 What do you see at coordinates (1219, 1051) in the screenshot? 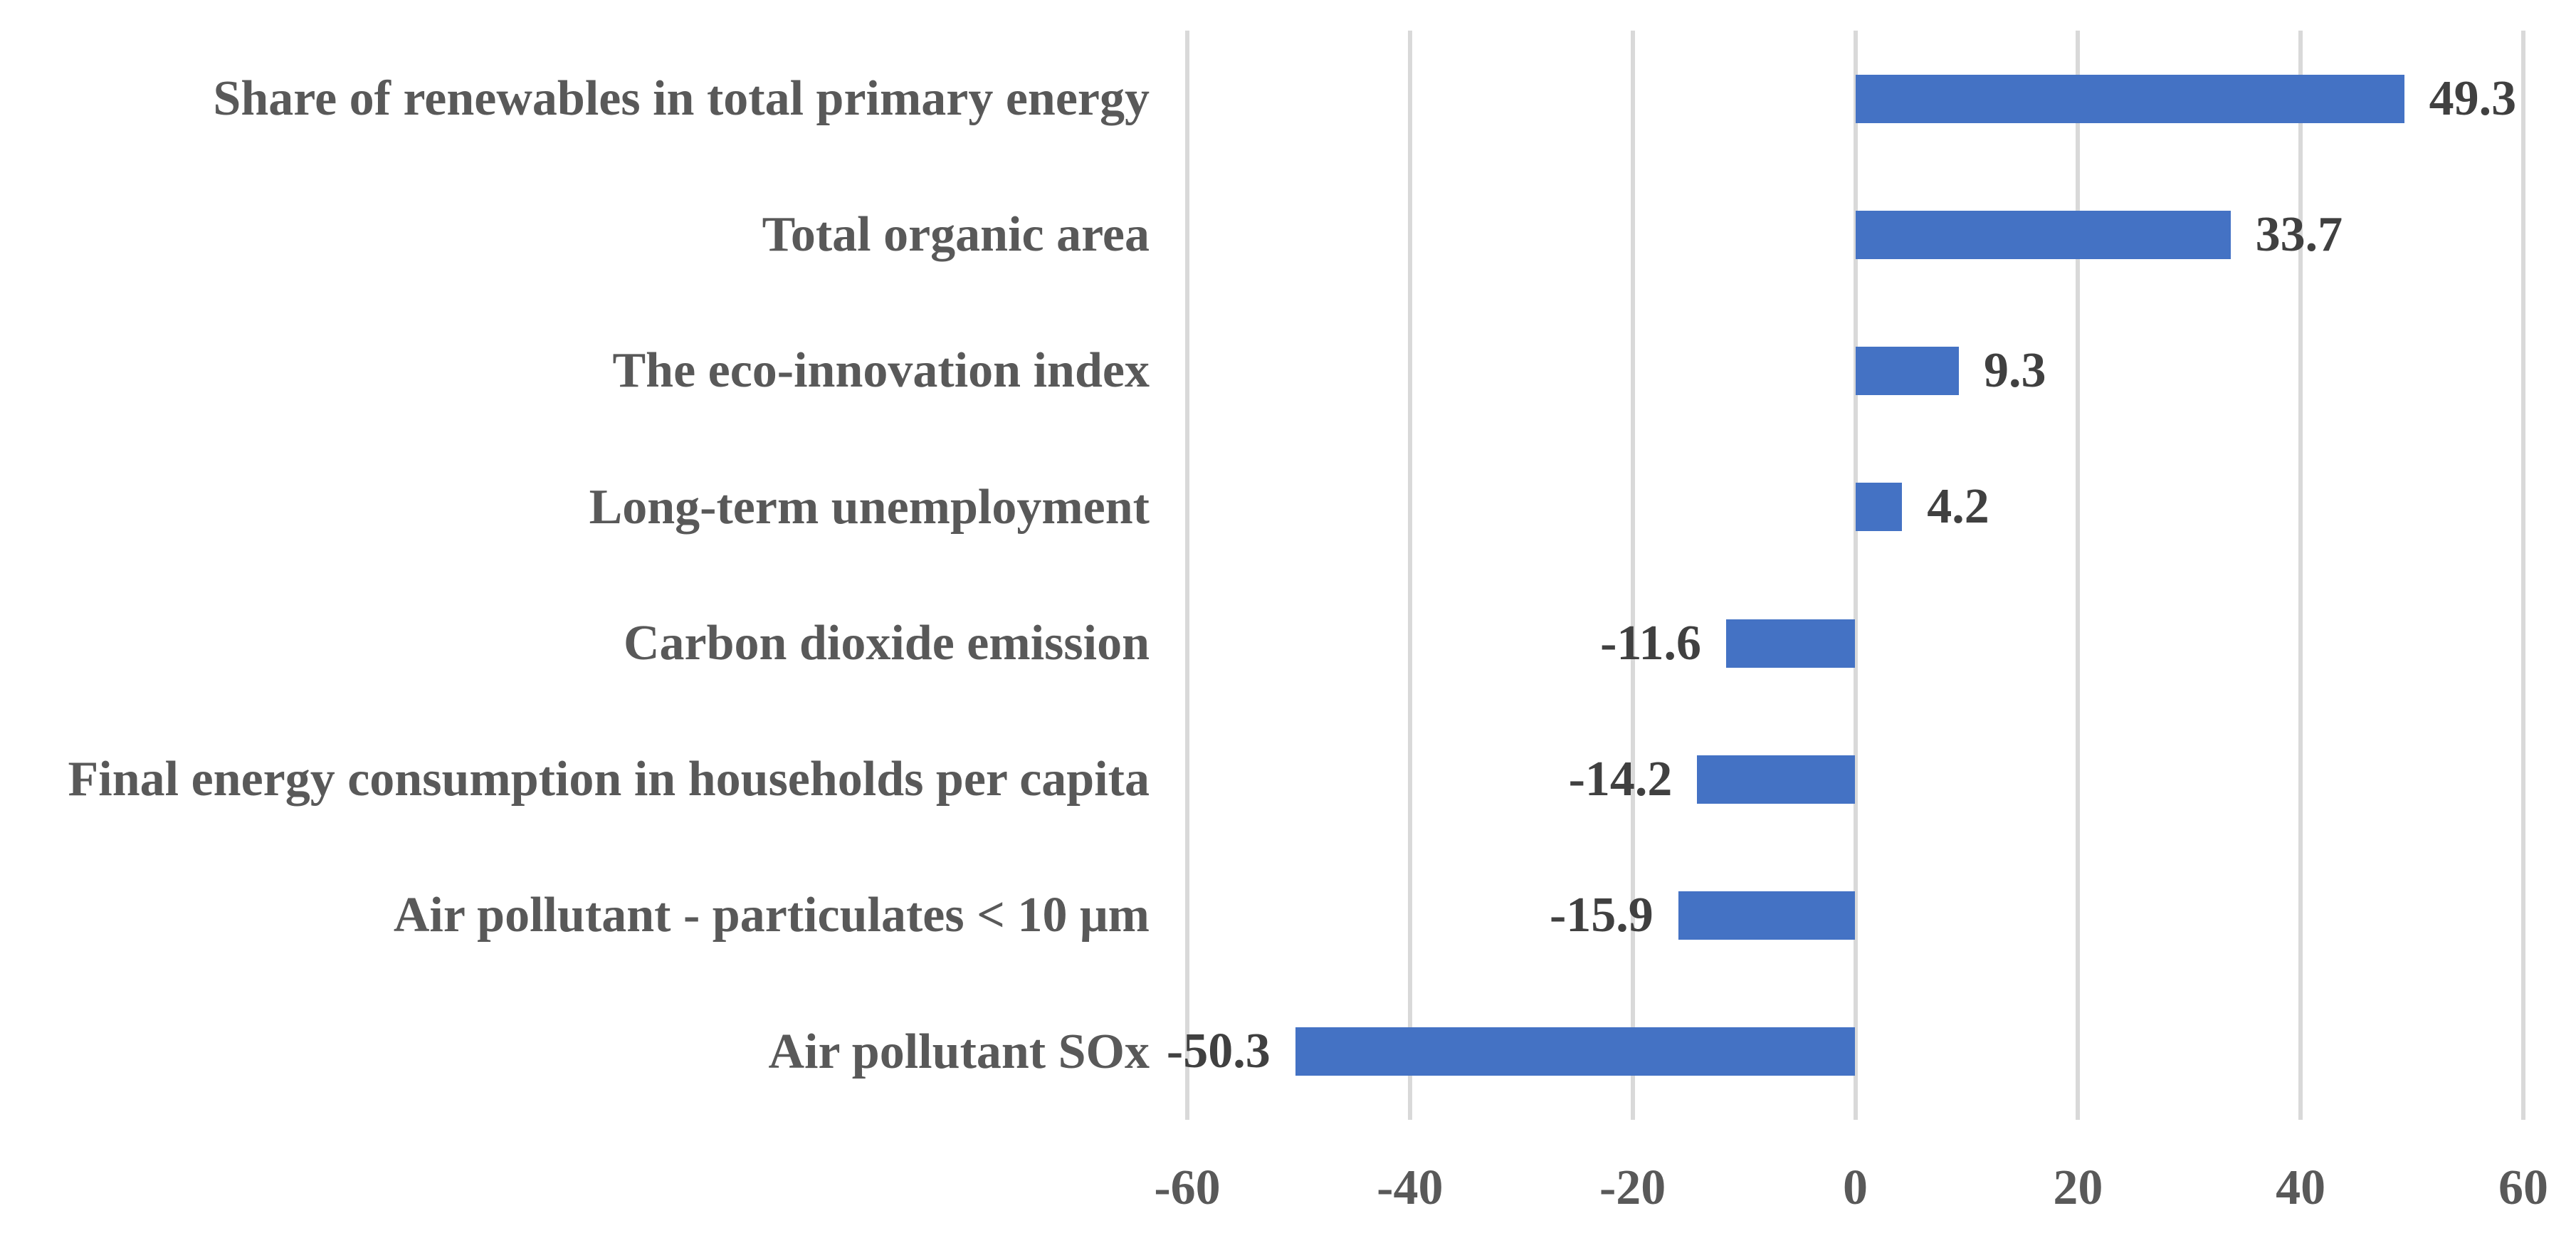
I see `value-label: -50.3` at bounding box center [1219, 1051].